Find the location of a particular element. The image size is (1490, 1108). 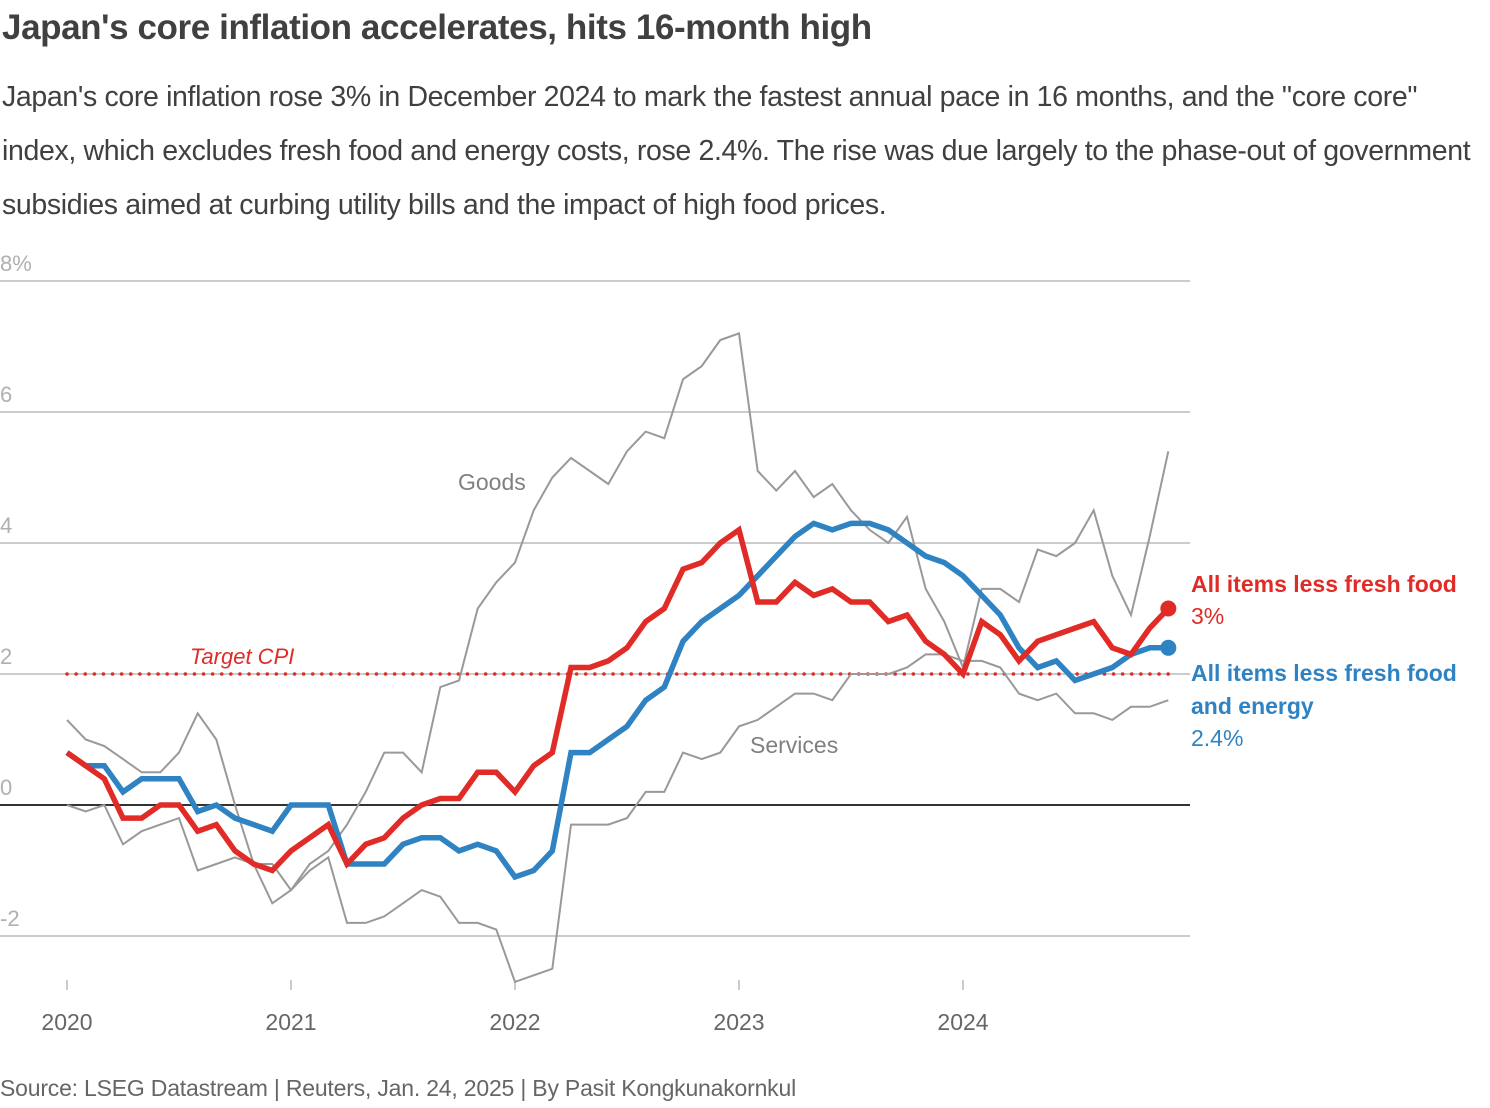

legend-core-core-title-line2: and energy is located at coordinates (1252, 706).